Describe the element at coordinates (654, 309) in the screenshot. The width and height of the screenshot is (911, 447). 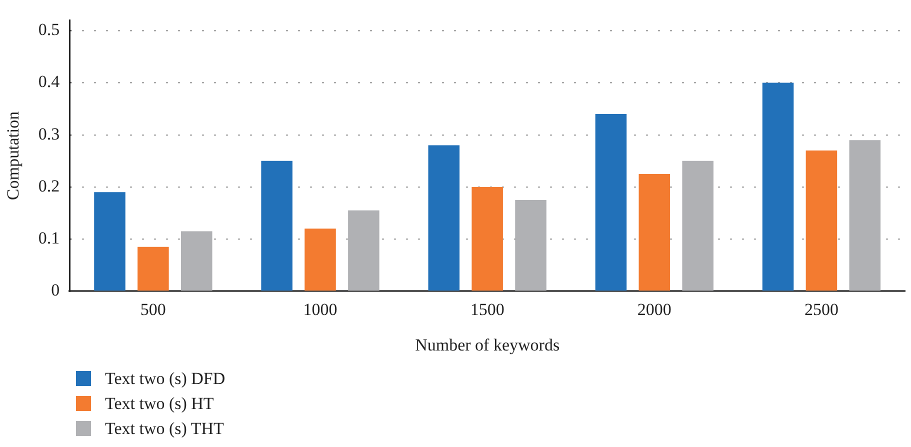
I see `x-tick-label: 2000` at that location.